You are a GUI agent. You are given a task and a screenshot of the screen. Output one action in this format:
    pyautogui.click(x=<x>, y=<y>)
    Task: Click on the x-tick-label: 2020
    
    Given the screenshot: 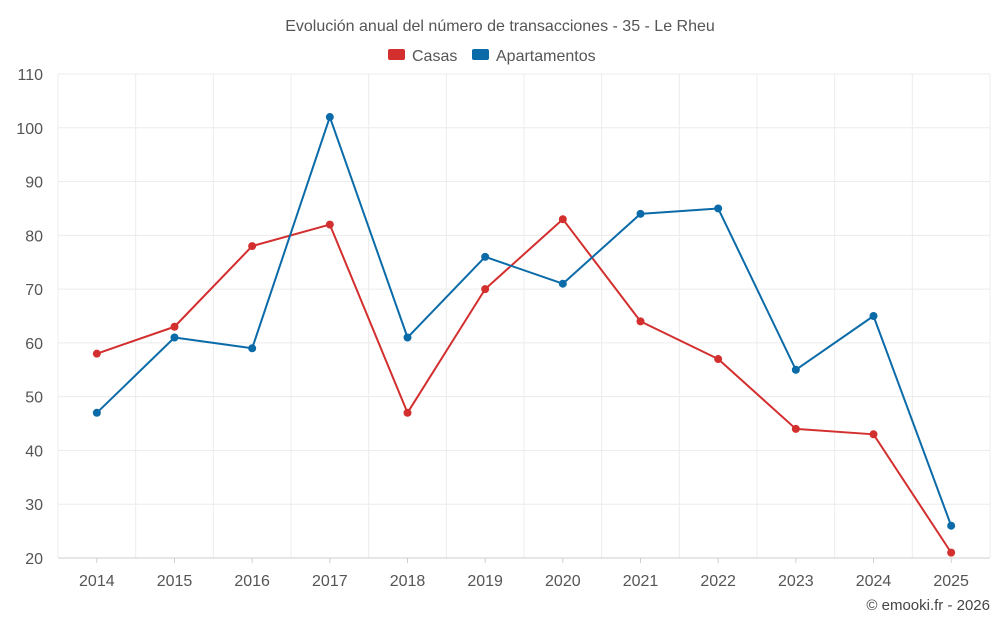 What is the action you would take?
    pyautogui.click(x=563, y=581)
    